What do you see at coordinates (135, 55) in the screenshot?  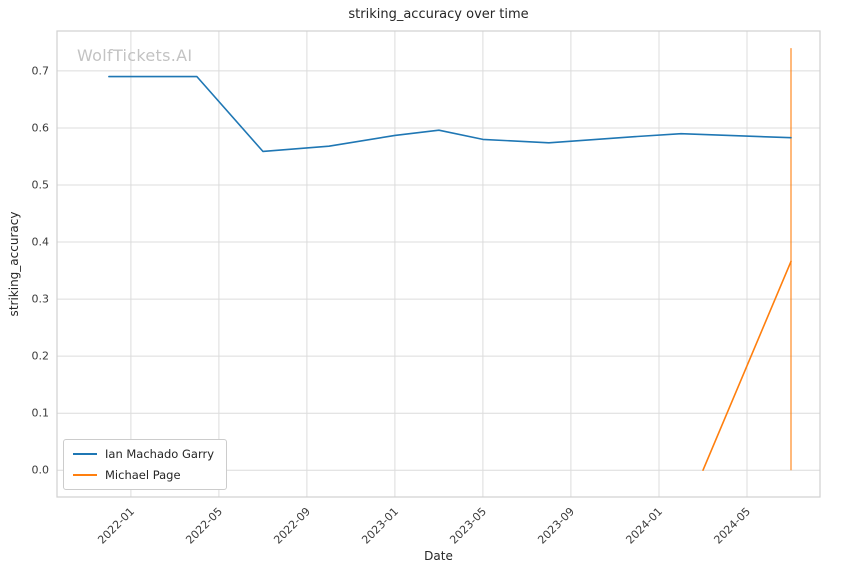 I see `watermark: WolfTickets.AI` at bounding box center [135, 55].